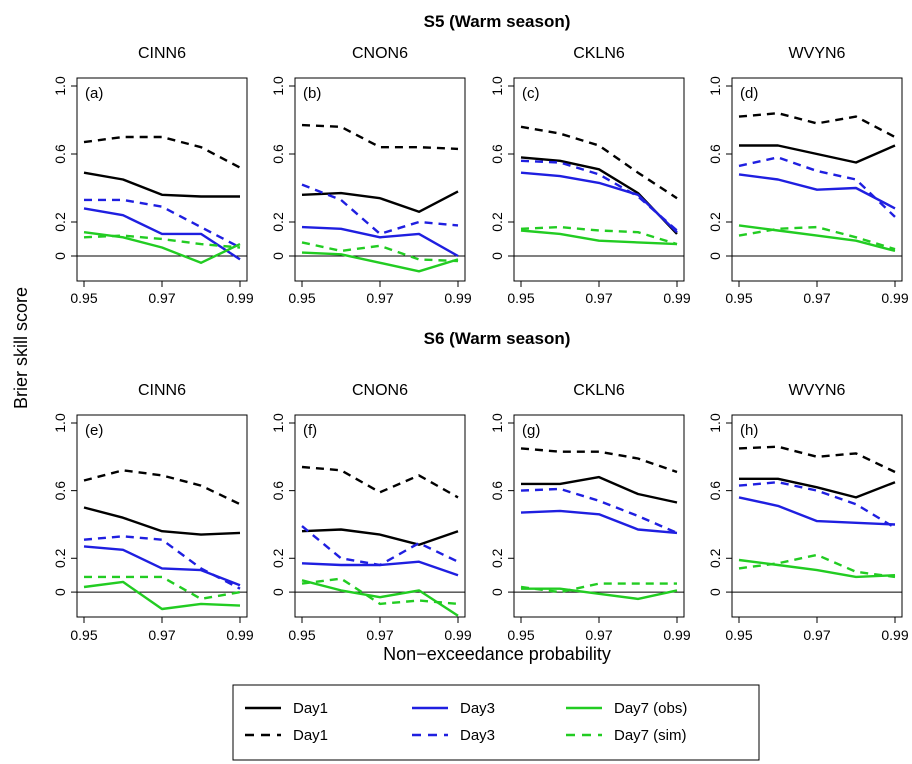  What do you see at coordinates (21, 348) in the screenshot?
I see `y-axis-label: Brier skill score` at bounding box center [21, 348].